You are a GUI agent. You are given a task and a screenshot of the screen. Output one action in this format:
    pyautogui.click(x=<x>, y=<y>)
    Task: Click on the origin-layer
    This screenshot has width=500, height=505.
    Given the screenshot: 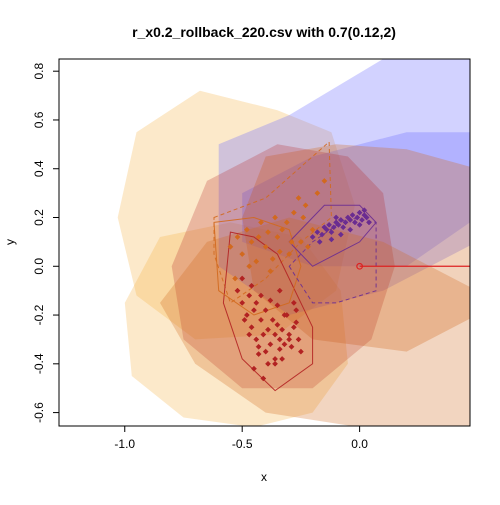 What is the action you would take?
    pyautogui.click(x=413, y=266)
    